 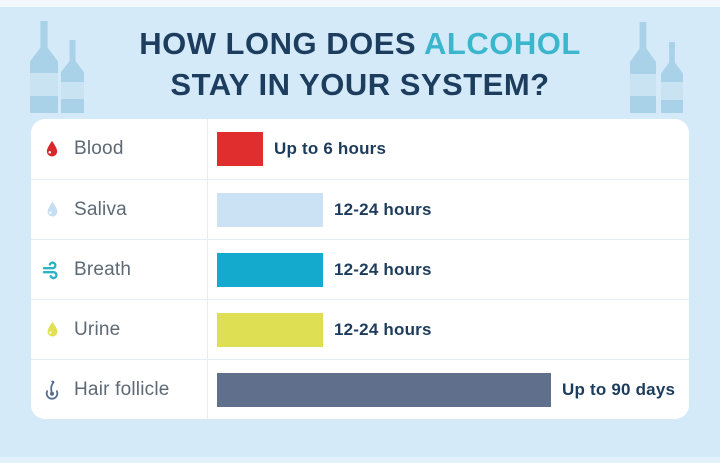 What do you see at coordinates (100, 209) in the screenshot?
I see `row-label: Saliva` at bounding box center [100, 209].